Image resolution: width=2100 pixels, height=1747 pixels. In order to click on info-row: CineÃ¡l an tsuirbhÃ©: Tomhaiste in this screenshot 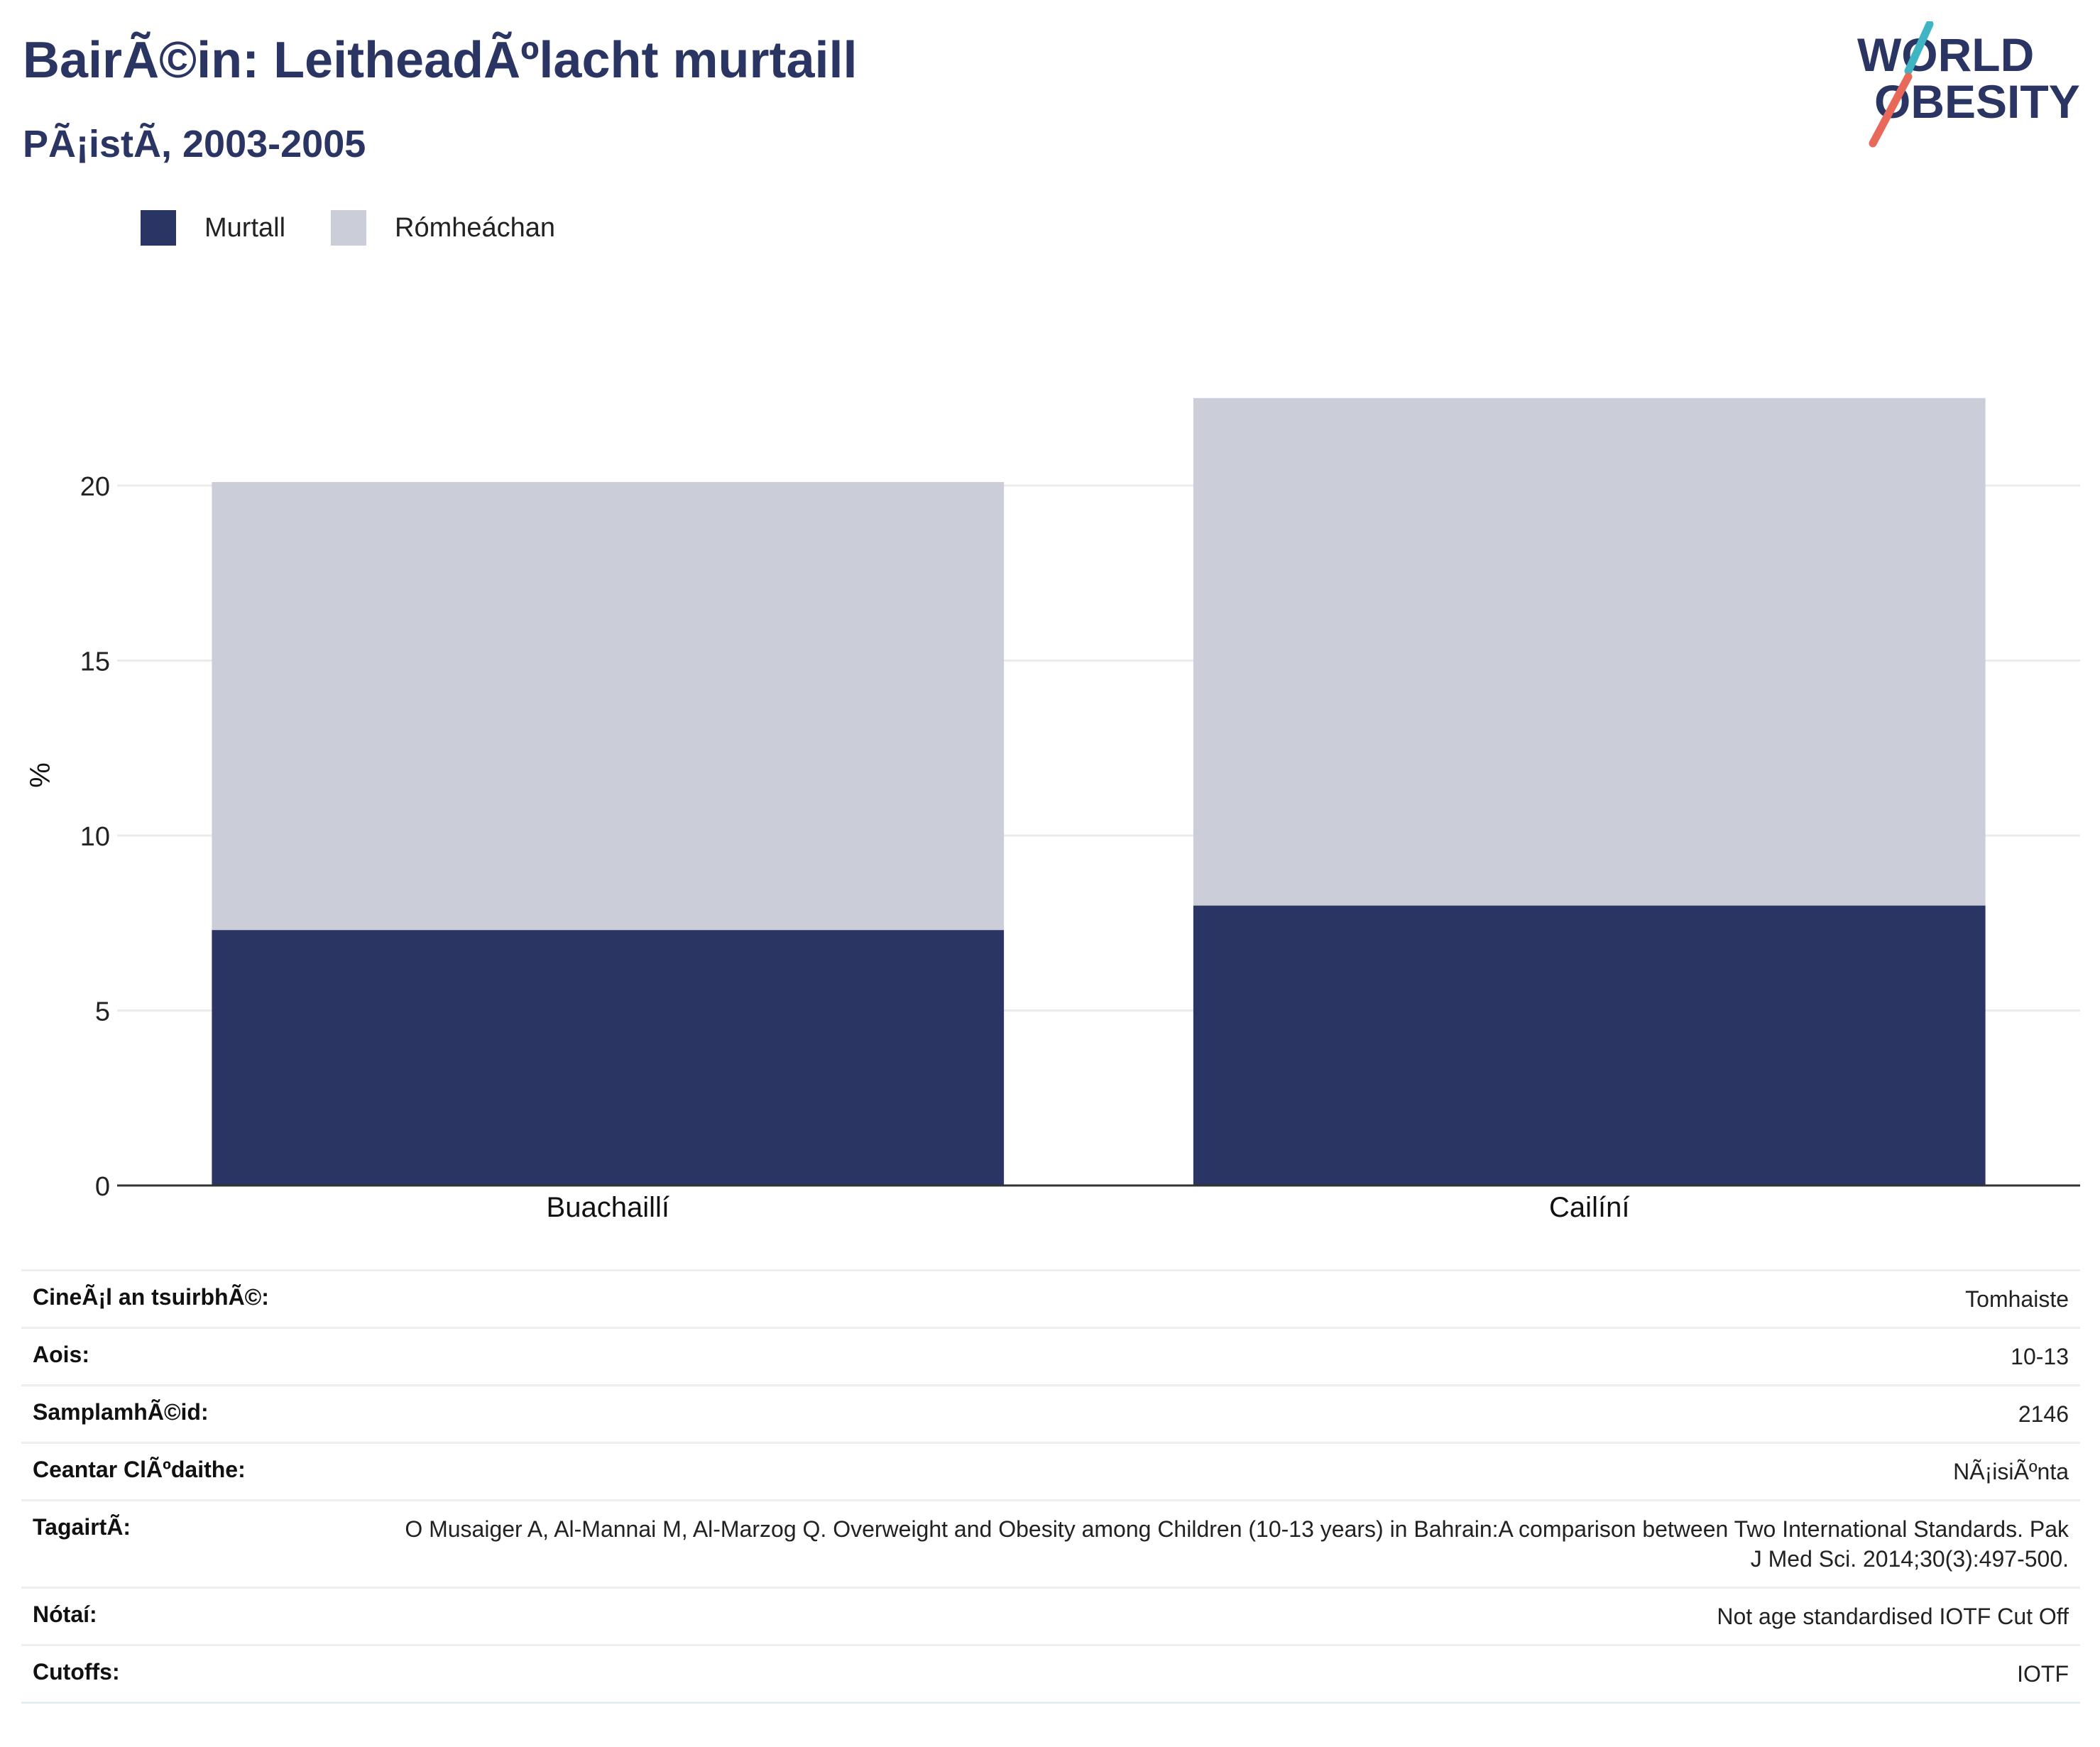, I will do `click(1050, 1298)`.